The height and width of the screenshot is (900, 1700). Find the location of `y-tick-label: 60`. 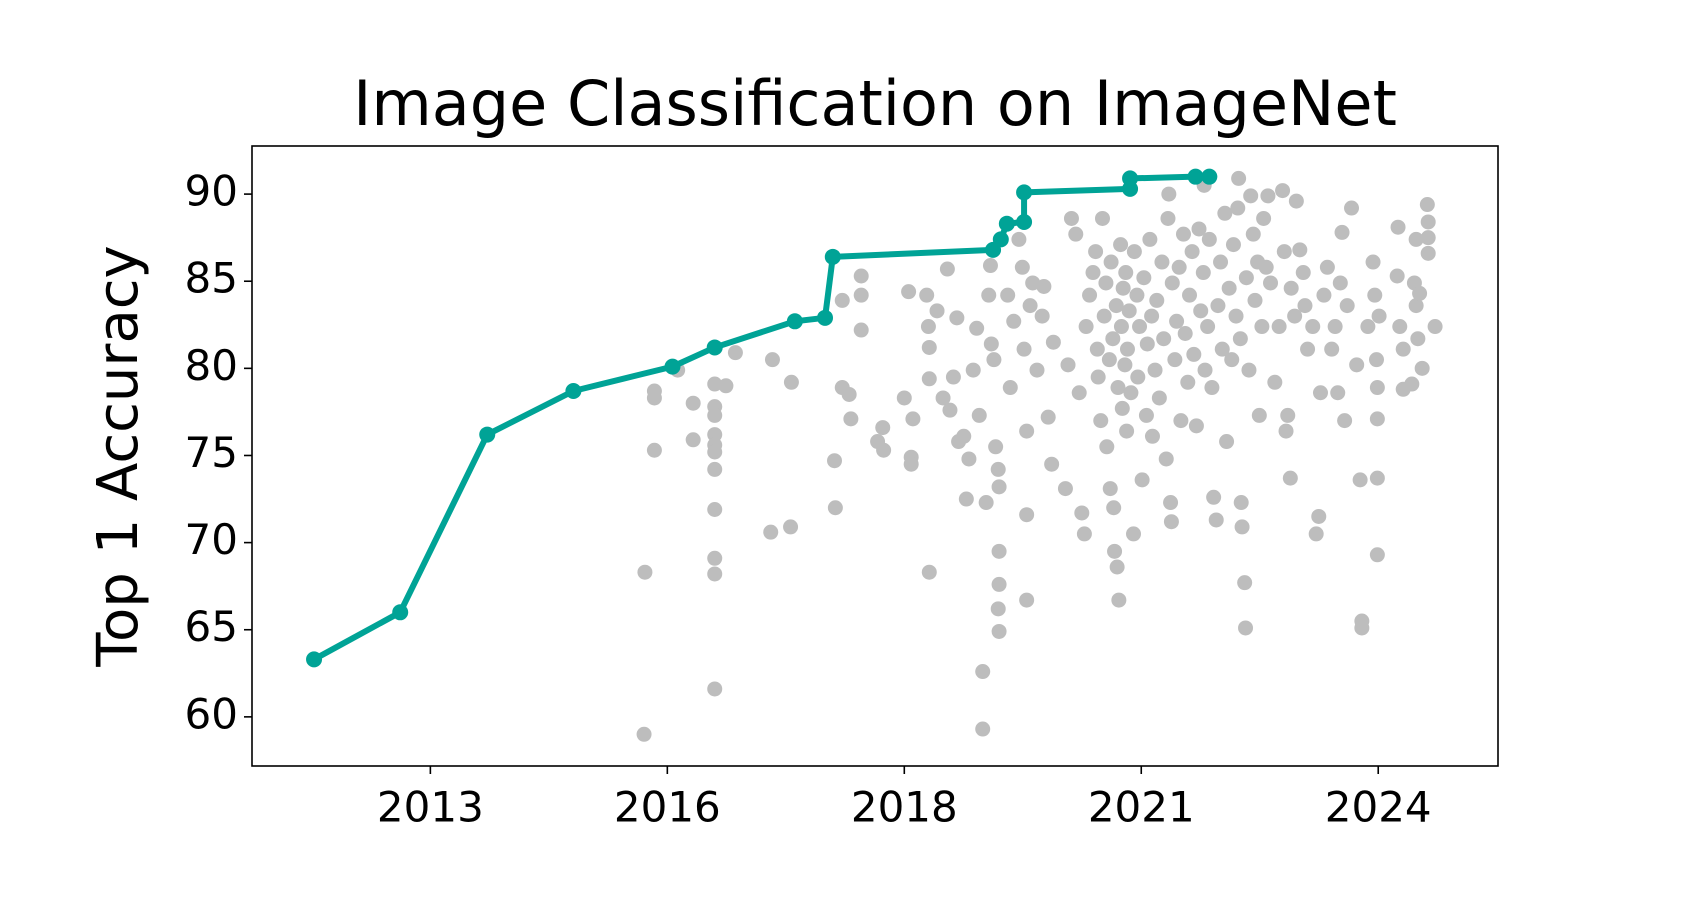

y-tick-label: 60 is located at coordinates (211, 713).